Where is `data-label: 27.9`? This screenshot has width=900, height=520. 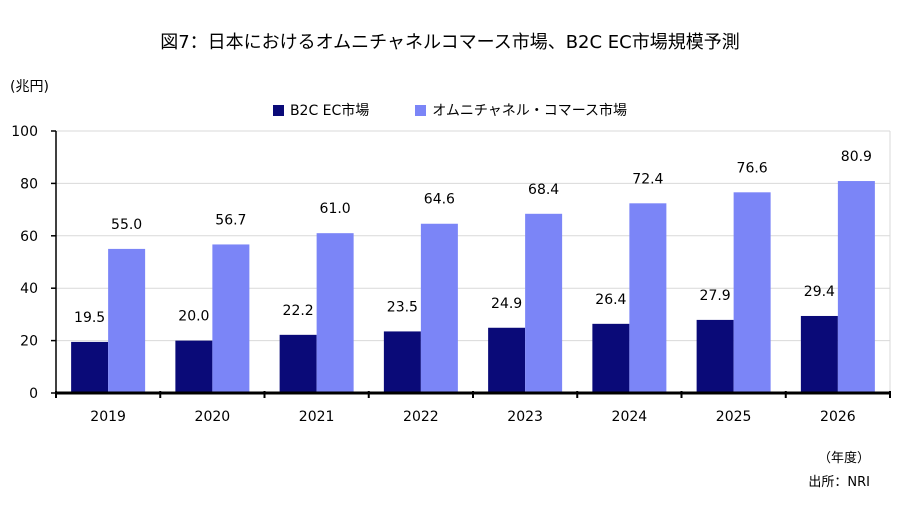 data-label: 27.9 is located at coordinates (715, 296).